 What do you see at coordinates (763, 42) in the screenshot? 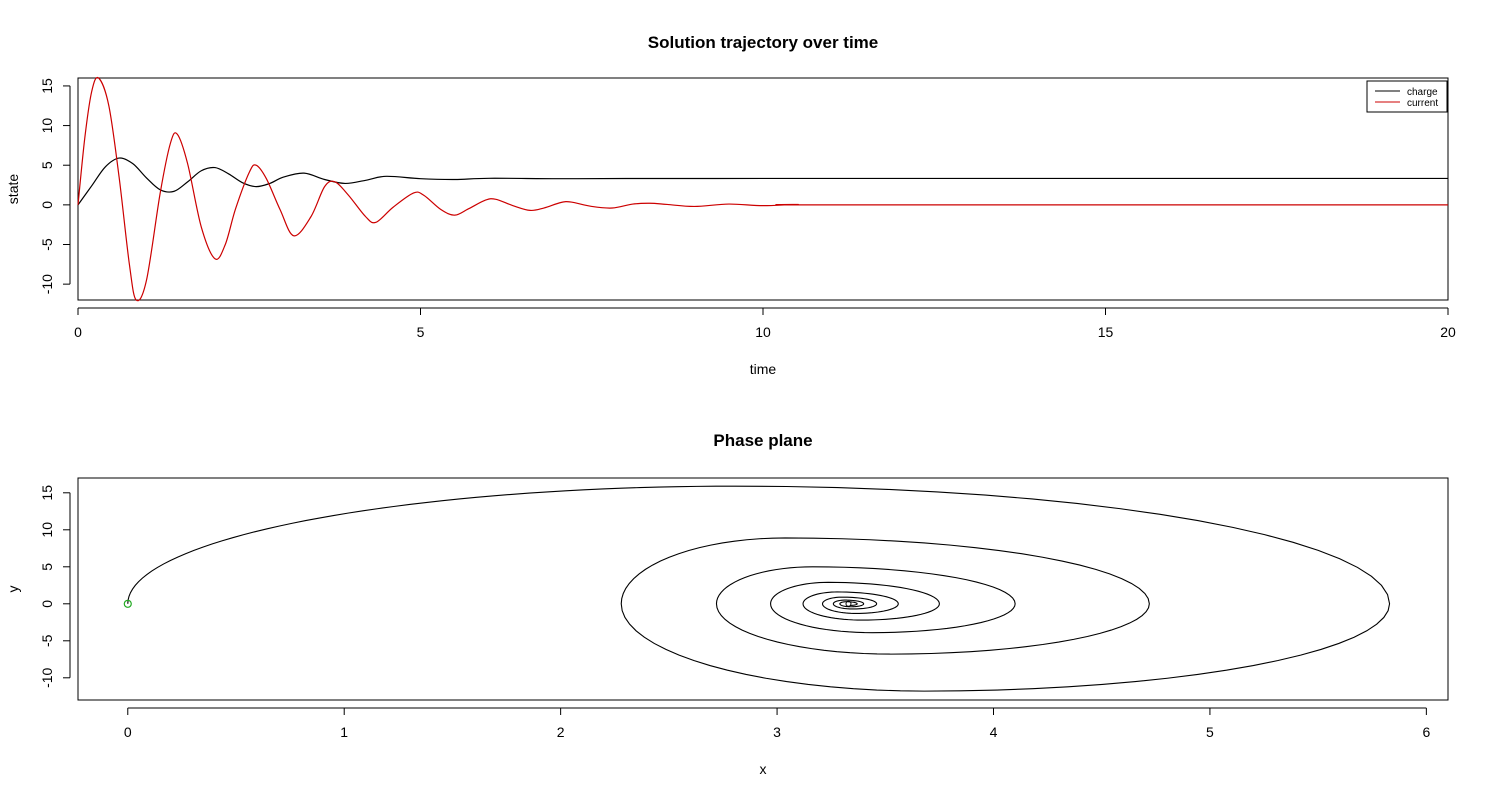
I see `chart-title: Solution trajectory over time` at bounding box center [763, 42].